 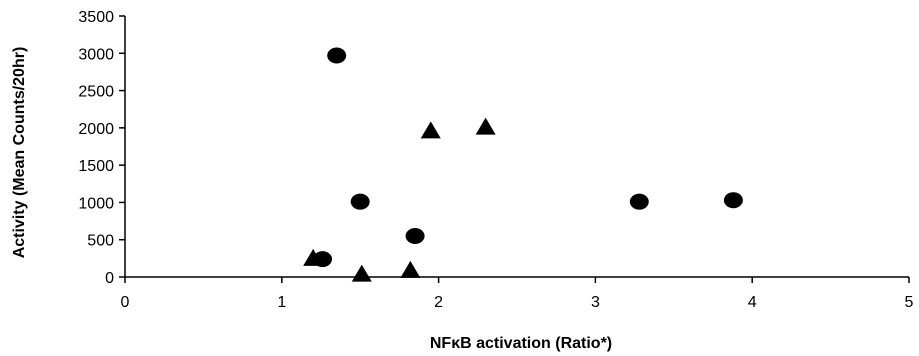 What do you see at coordinates (752, 302) in the screenshot?
I see `x-tick-label: 4` at bounding box center [752, 302].